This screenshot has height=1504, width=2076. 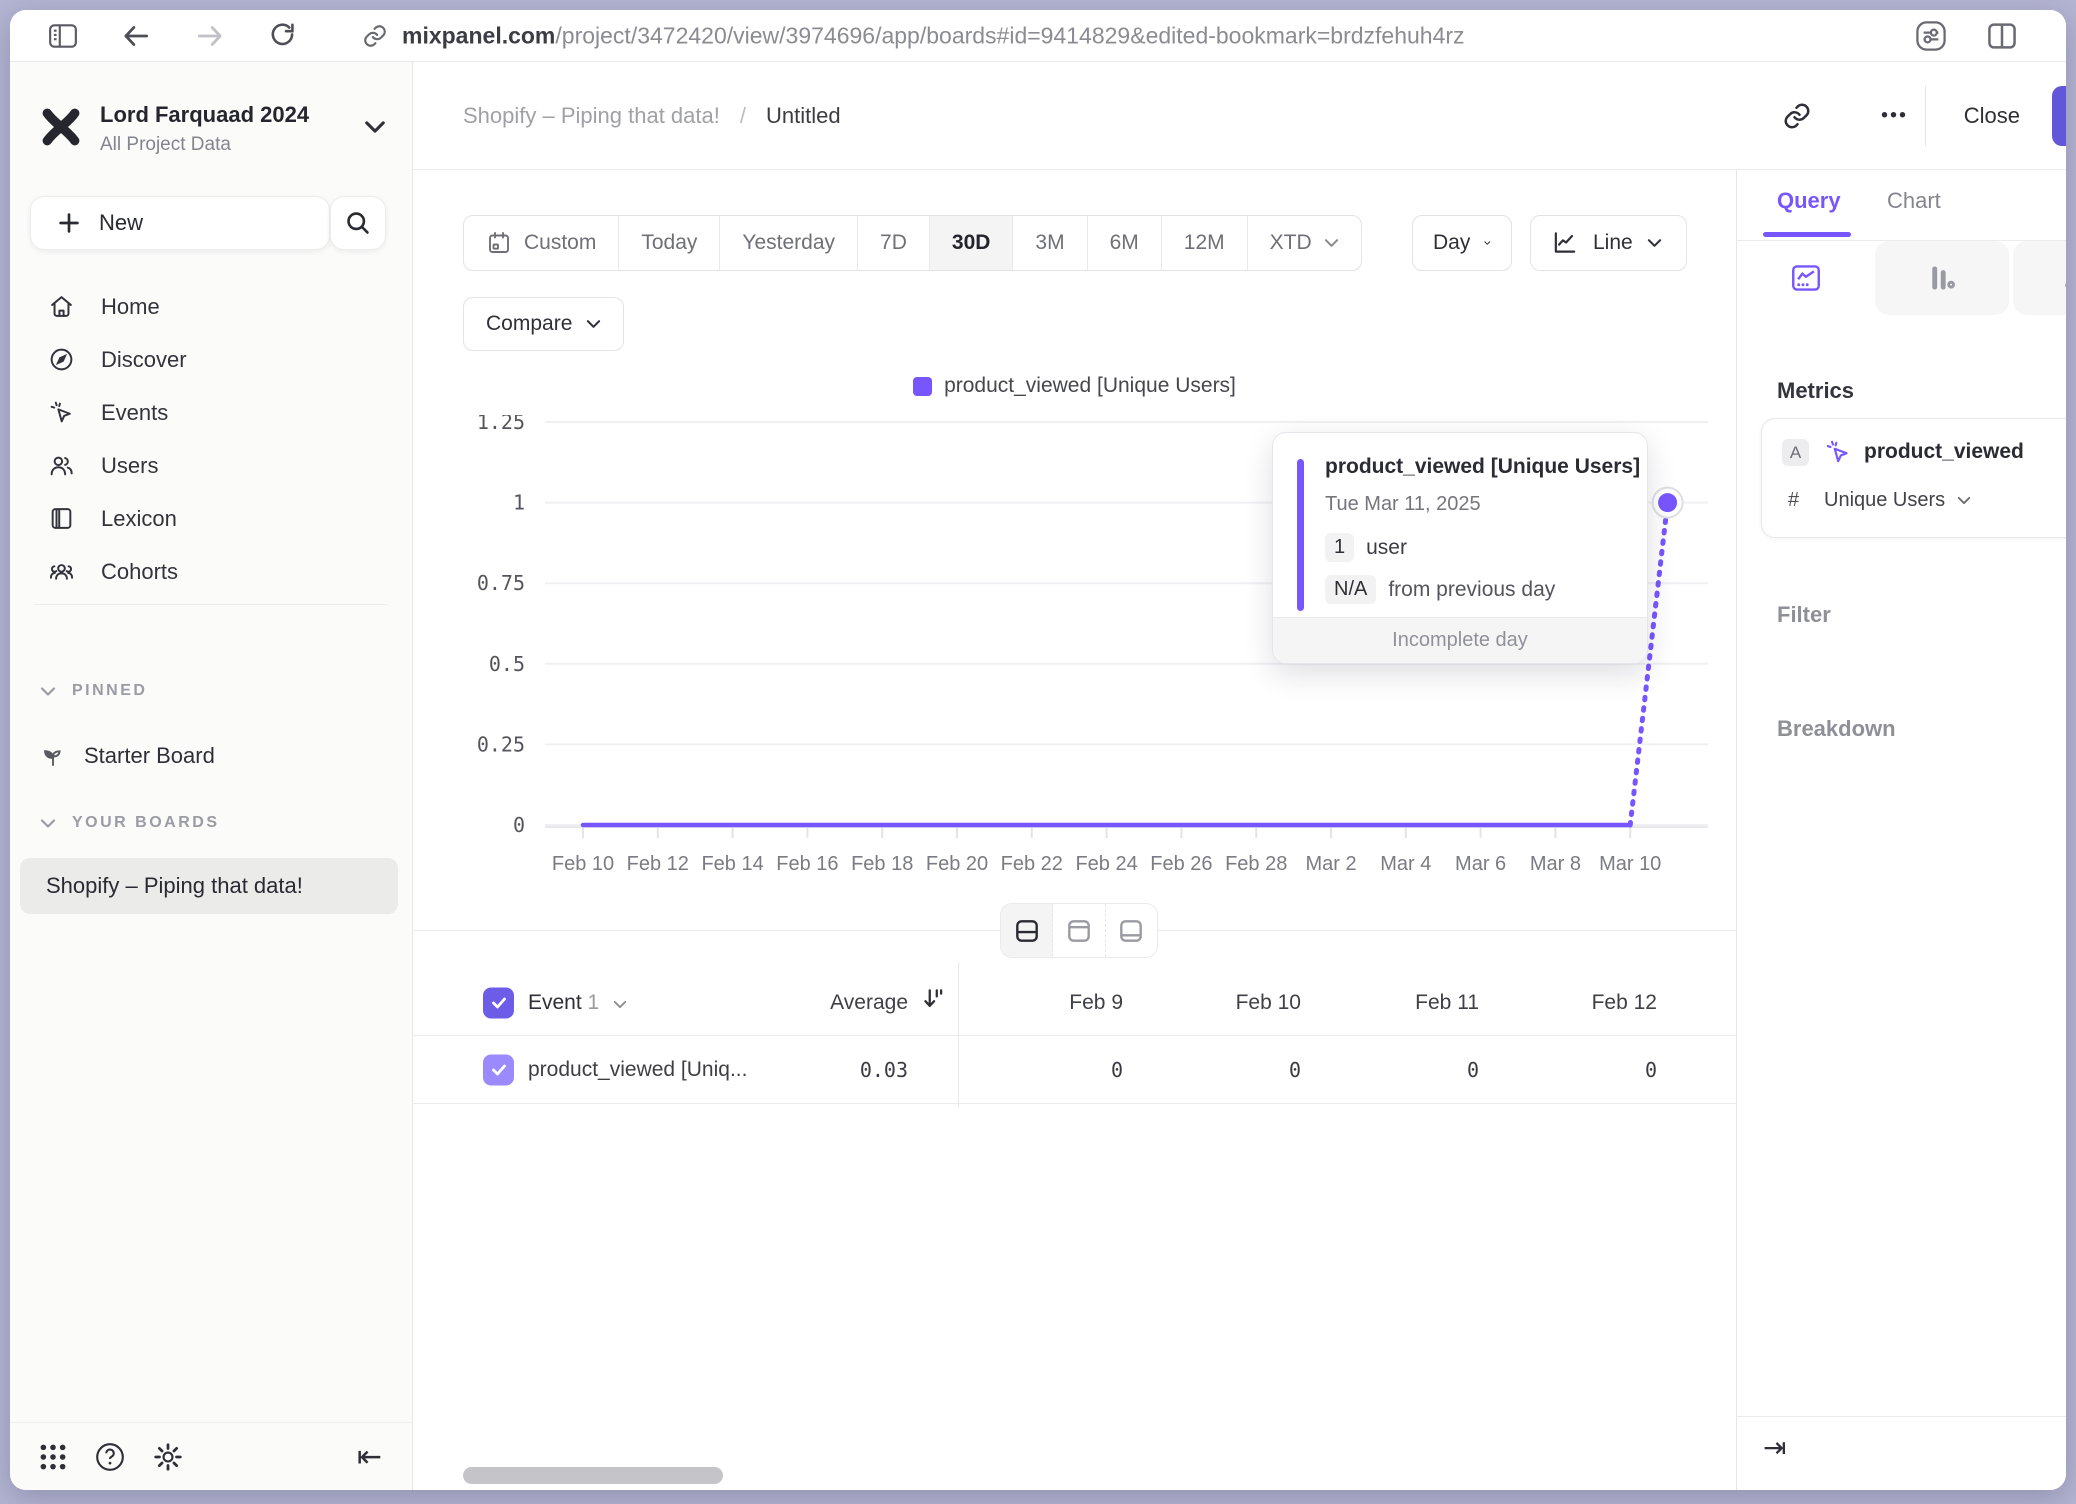 I want to click on collapse-sidebar-icon: ⇤, so click(x=369, y=1456).